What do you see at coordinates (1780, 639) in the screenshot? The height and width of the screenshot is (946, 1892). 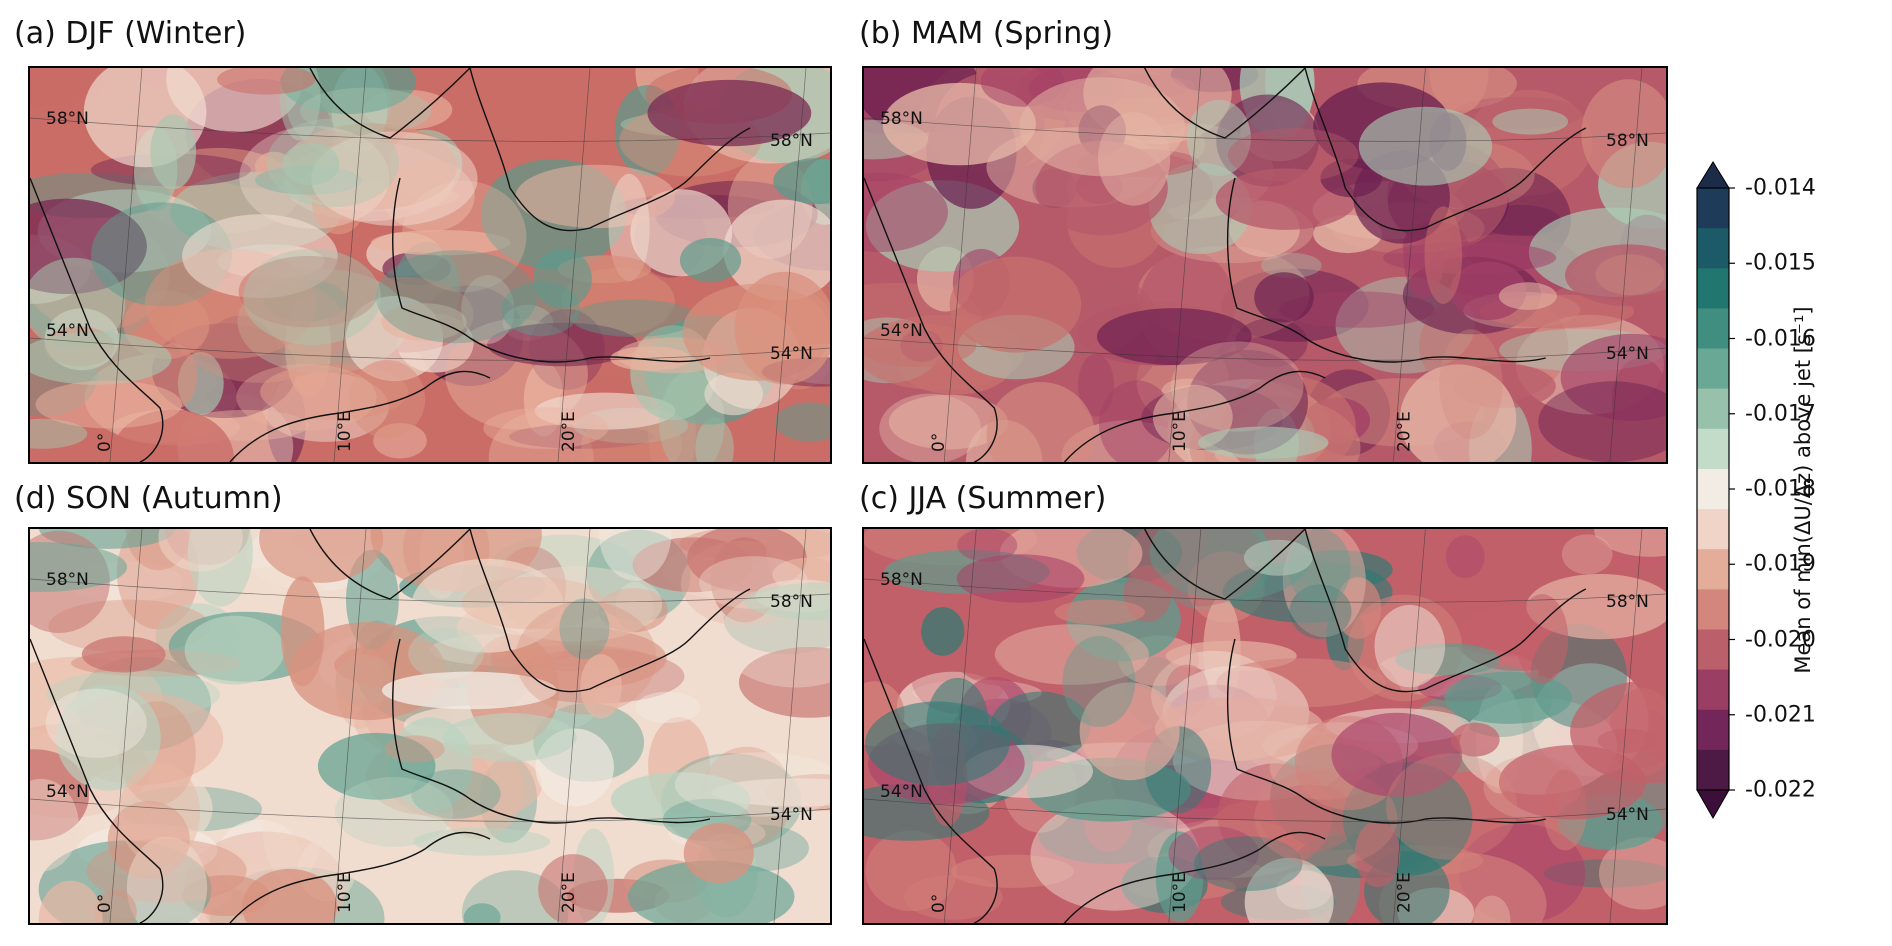 I see `colorbar-tick-label: -0.020` at bounding box center [1780, 639].